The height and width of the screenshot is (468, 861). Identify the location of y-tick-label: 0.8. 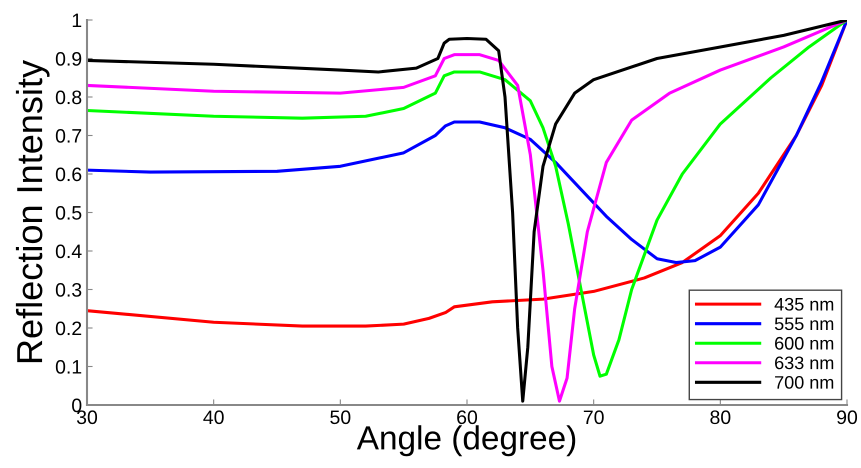
(69, 97).